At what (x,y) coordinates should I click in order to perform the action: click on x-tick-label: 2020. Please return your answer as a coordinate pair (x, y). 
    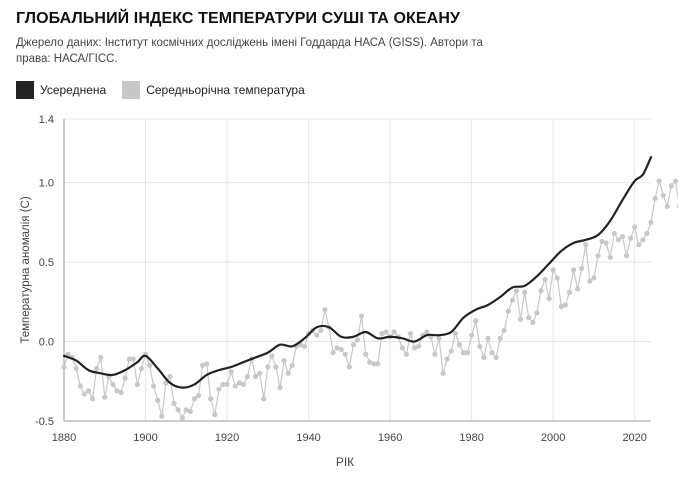
    Looking at the image, I should click on (634, 438).